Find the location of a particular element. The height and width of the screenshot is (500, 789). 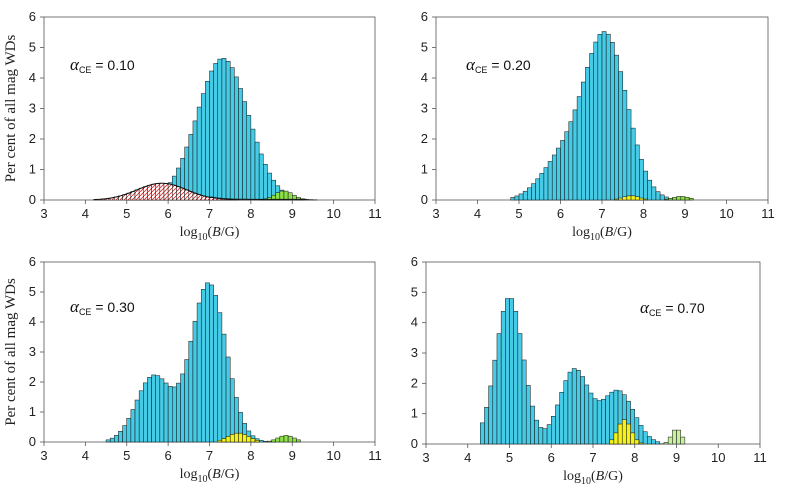

x-tick-label: 5 is located at coordinates (126, 213).